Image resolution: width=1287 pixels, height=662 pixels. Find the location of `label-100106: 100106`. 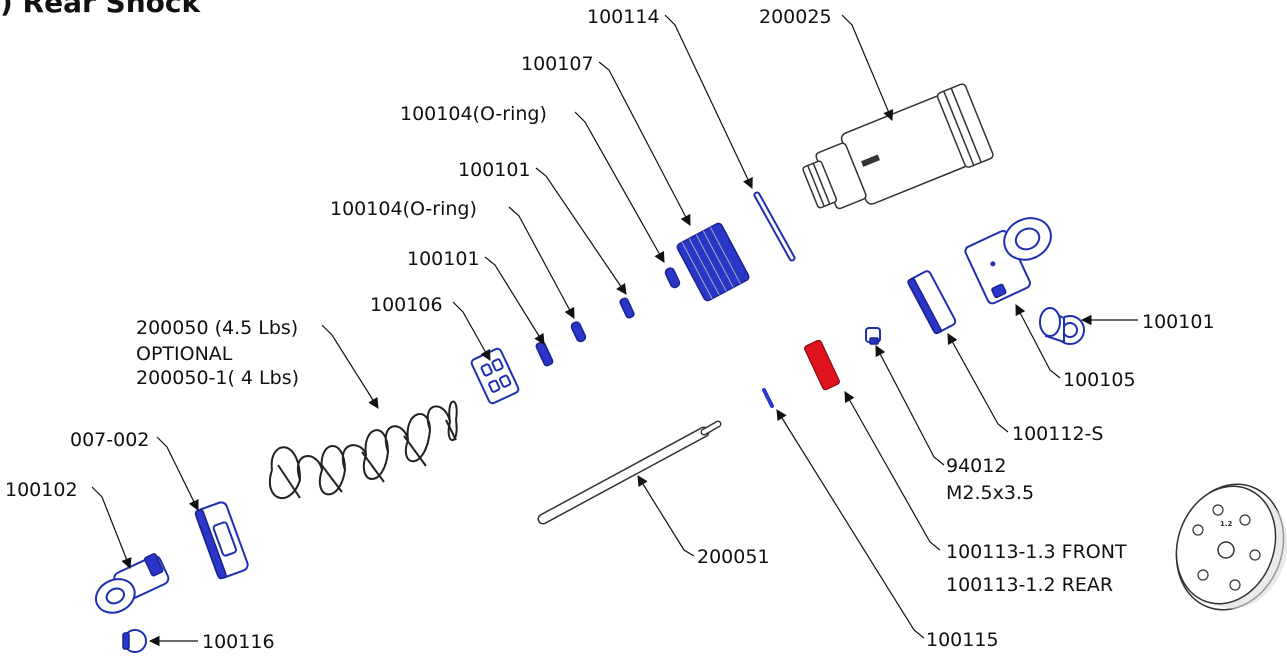

label-100106: 100106 is located at coordinates (406, 305).